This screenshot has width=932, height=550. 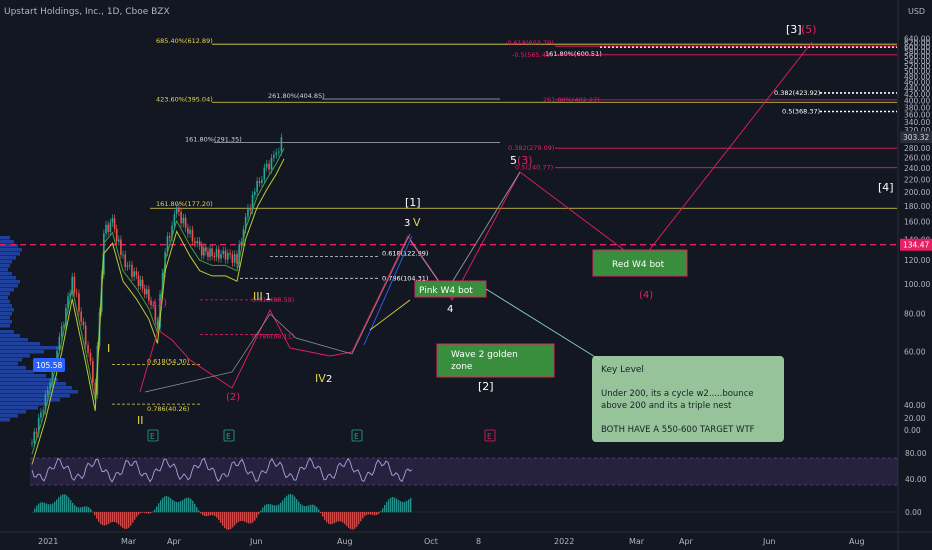 I want to click on wave-label-bracket-3: [3], so click(x=794, y=29).